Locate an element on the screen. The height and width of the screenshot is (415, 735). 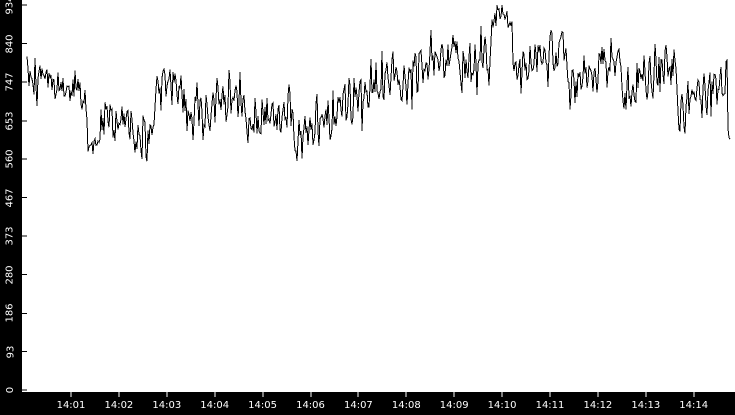
y-tick-label-text: 467 is located at coordinates (10, 197).